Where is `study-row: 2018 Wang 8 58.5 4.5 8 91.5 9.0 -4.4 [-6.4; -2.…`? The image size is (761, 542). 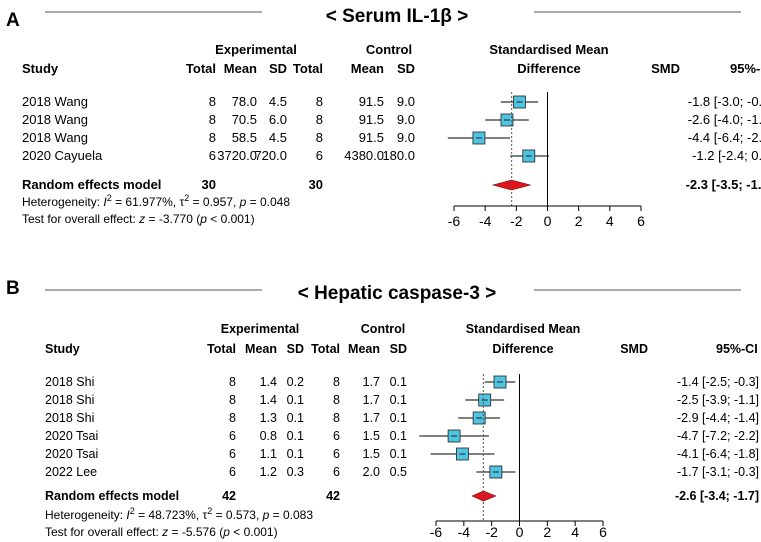
study-row: 2018 Wang 8 58.5 4.5 8 91.5 9.0 -4.4 [-6.4; -2.… is located at coordinates (391, 137).